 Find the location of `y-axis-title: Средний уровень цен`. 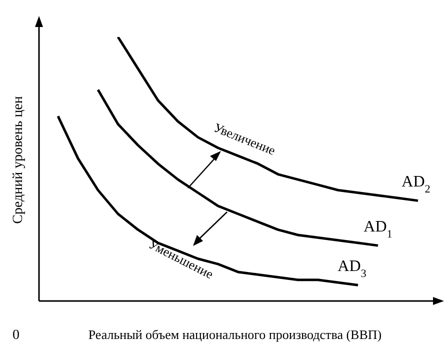

y-axis-title: Средний уровень цен is located at coordinates (18, 160).